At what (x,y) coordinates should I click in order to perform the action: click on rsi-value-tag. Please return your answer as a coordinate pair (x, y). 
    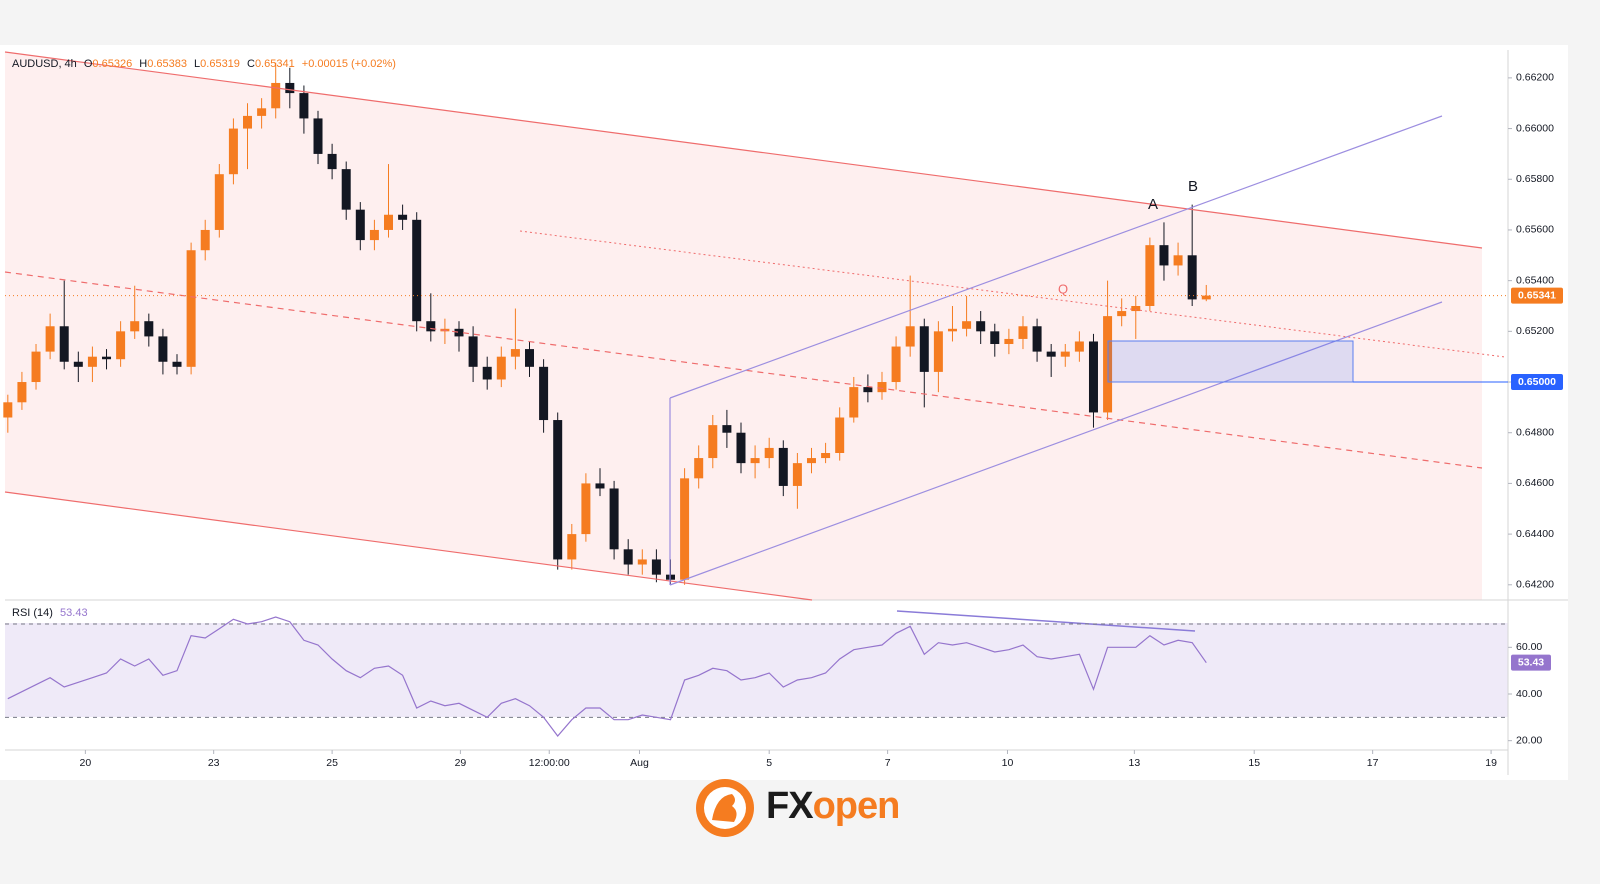
    Looking at the image, I should click on (1531, 662).